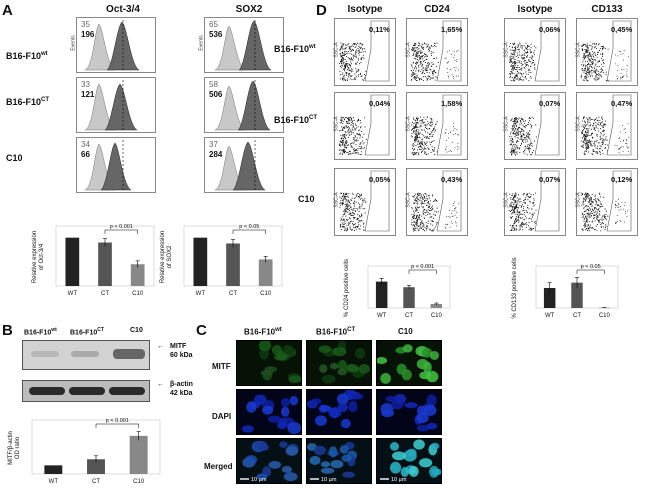  Describe the element at coordinates (436, 306) in the screenshot. I see `bar` at that location.